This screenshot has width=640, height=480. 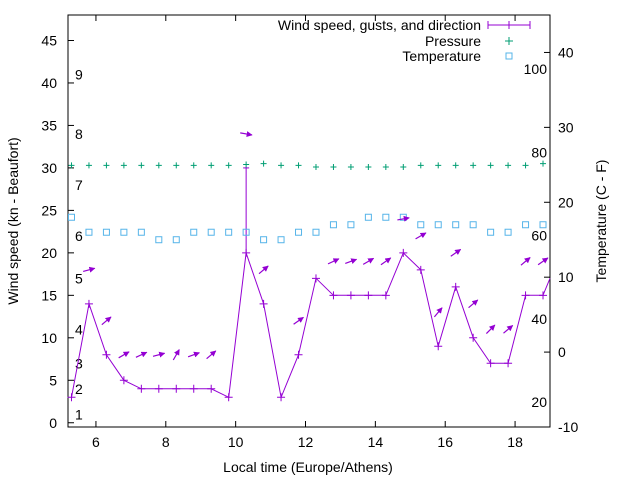 What do you see at coordinates (566, 127) in the screenshot?
I see `y2-tick-label: 30` at bounding box center [566, 127].